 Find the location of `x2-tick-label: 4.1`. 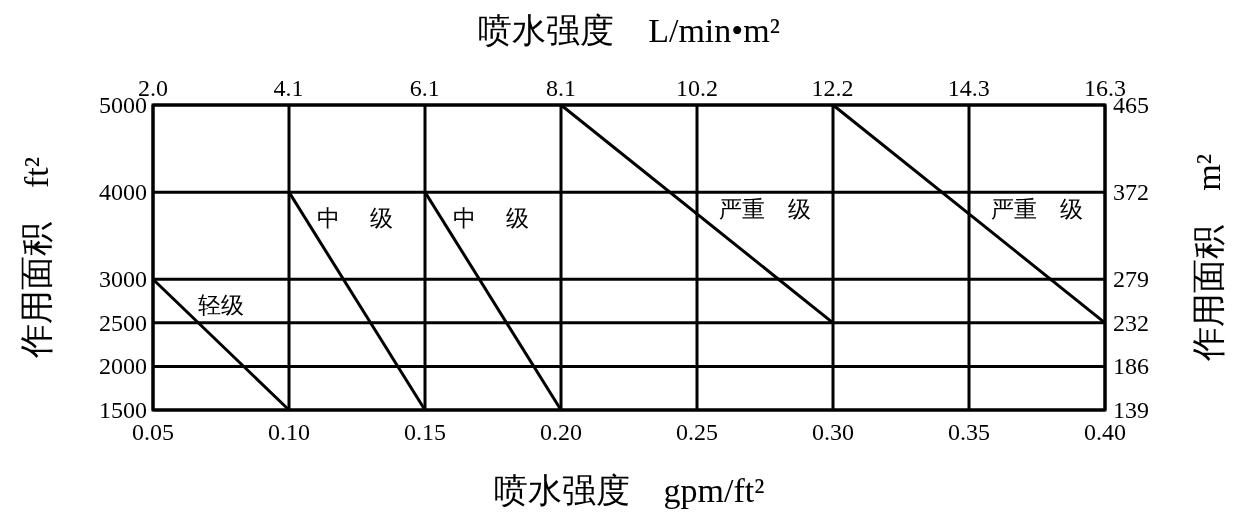

x2-tick-label: 4.1 is located at coordinates (288, 88).